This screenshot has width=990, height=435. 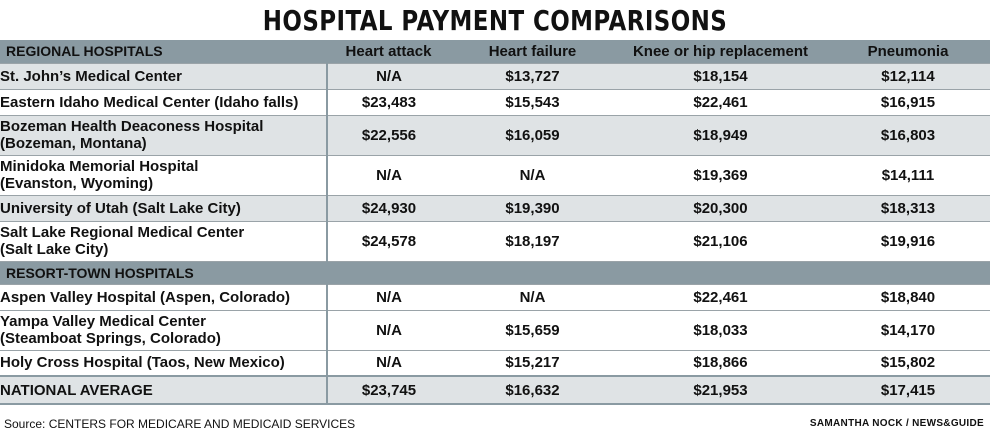 What do you see at coordinates (720, 241) in the screenshot?
I see `payment-value: $21,106` at bounding box center [720, 241].